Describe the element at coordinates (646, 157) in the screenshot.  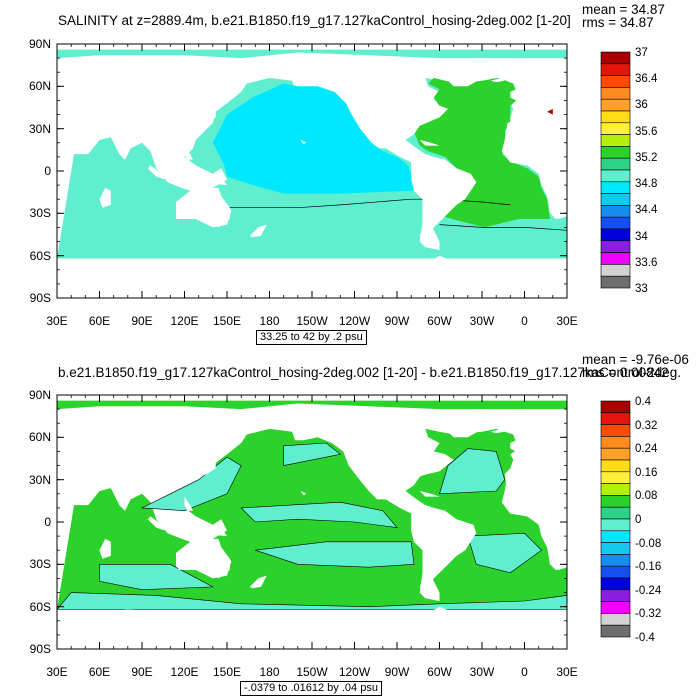
I see `panel1-colorbar-label: 35.2` at that location.